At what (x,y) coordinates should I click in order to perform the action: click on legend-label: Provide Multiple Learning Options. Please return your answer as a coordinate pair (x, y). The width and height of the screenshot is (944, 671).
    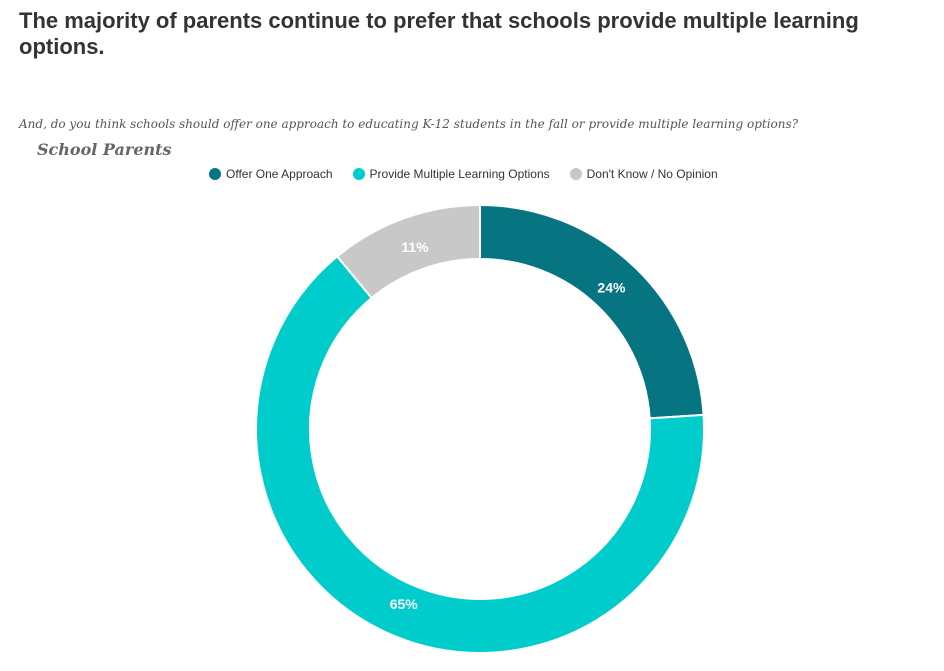
    Looking at the image, I should click on (459, 174).